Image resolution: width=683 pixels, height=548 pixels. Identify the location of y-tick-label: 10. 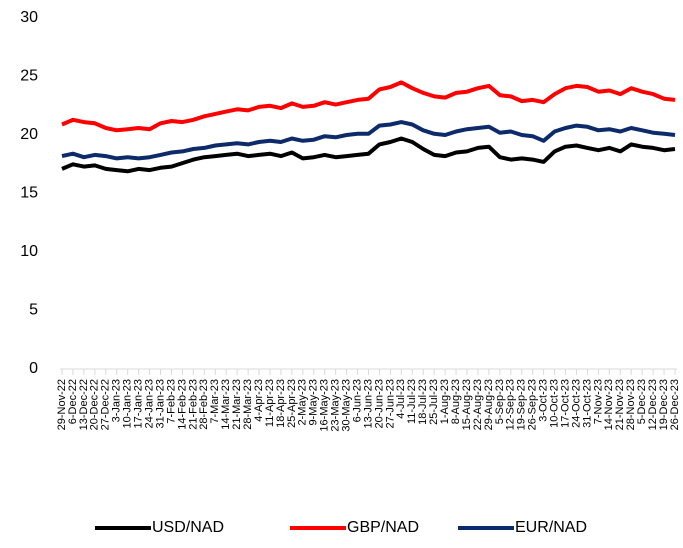
(29, 251).